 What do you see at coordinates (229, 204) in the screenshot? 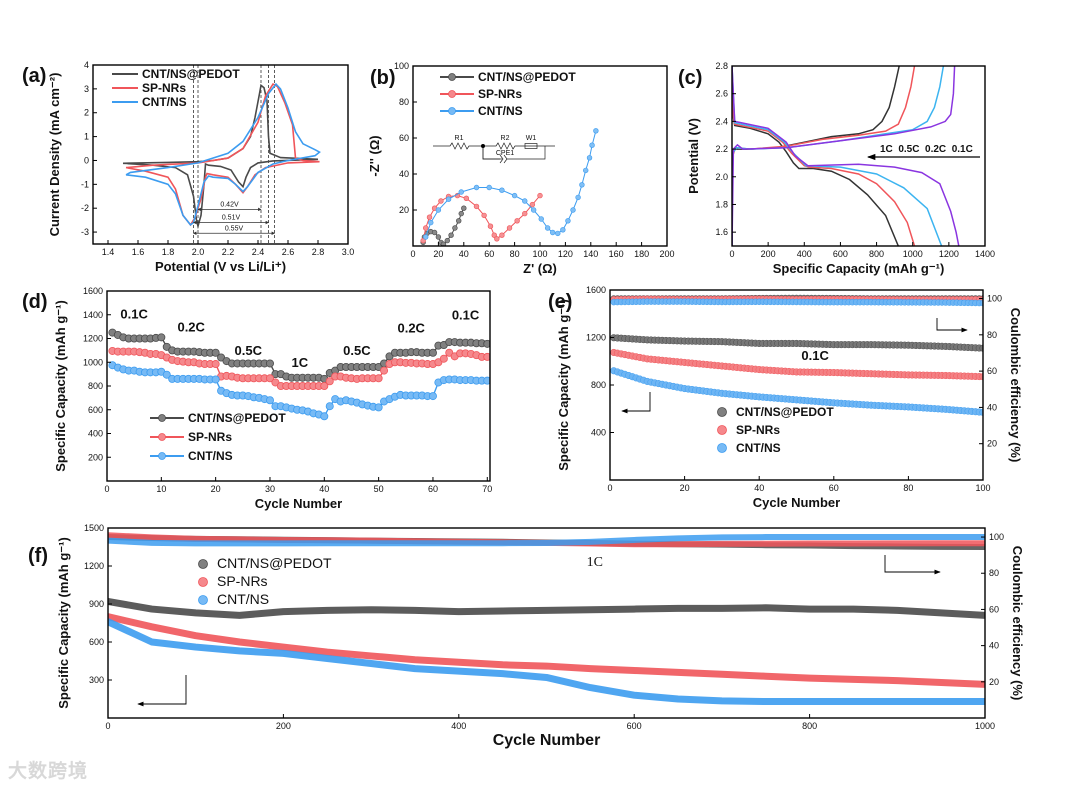
I see `peak-separation-label: 0.42V` at bounding box center [229, 204].